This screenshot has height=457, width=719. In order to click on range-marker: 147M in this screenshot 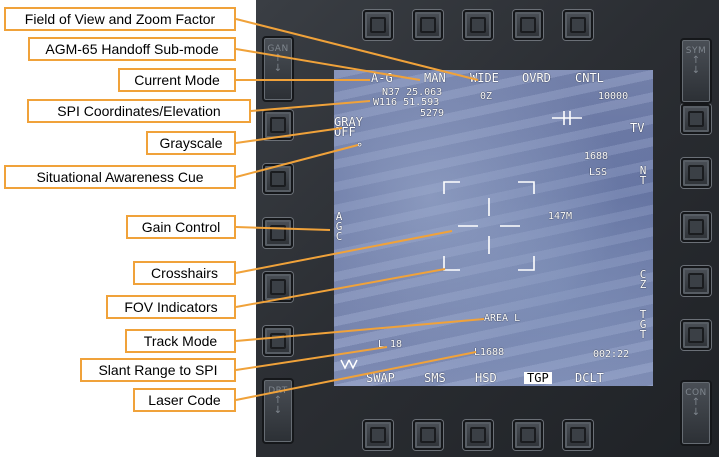, I will do `click(560, 216)`.